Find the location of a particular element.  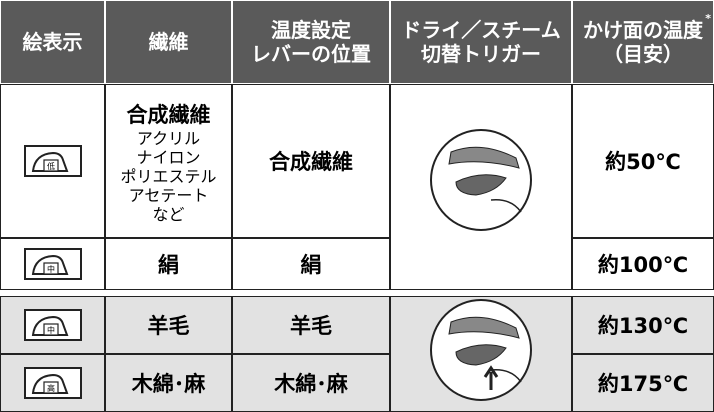

lever-cell: 絹 is located at coordinates (311, 264).